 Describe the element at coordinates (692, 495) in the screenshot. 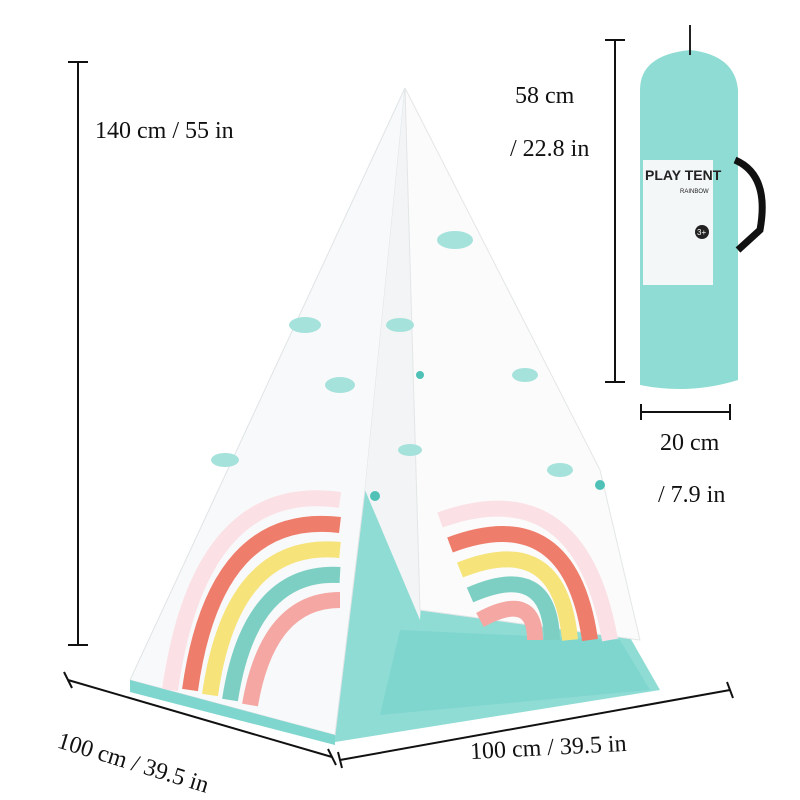

I see `bag-width-in-label: / 7.9 in` at that location.